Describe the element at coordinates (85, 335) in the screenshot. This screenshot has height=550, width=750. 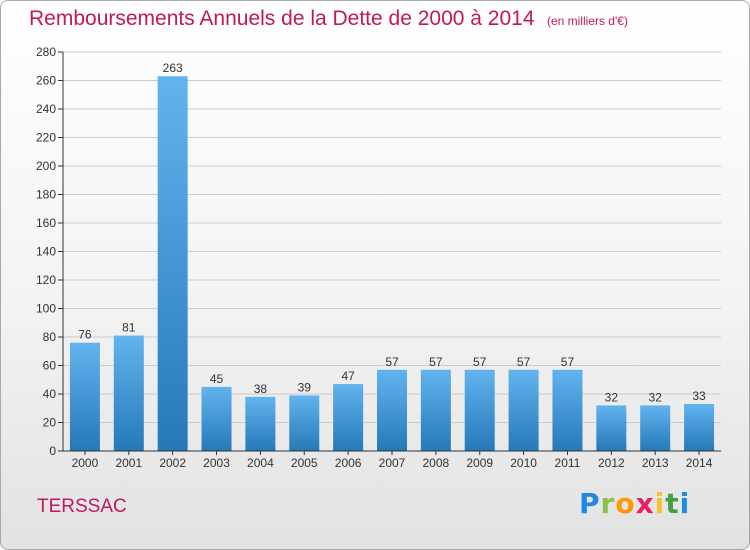
I see `bar-value-label: 76` at that location.